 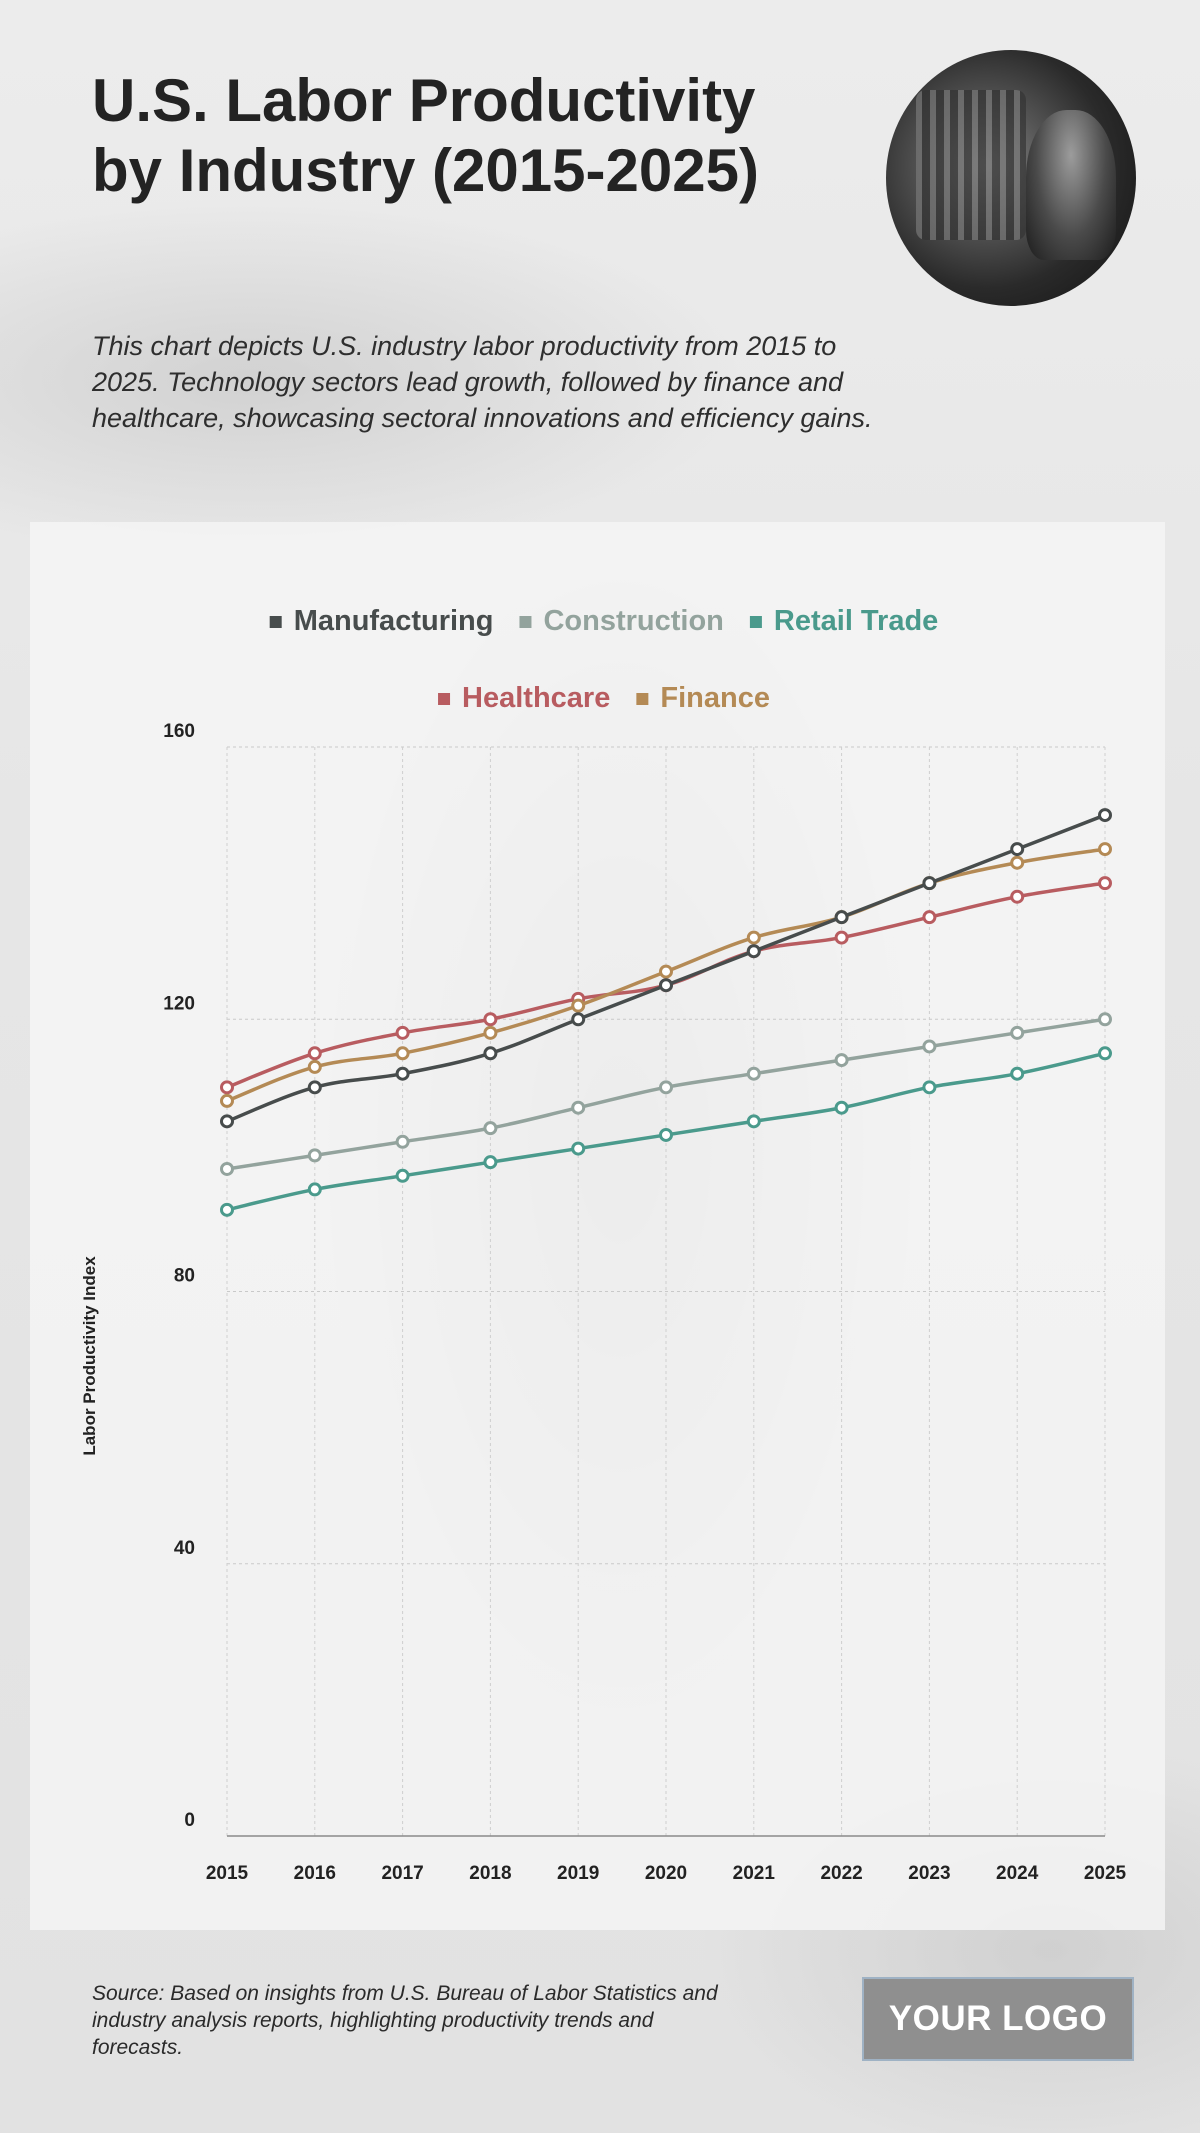 What do you see at coordinates (315, 1873) in the screenshot?
I see `x-tick-label: 2016` at bounding box center [315, 1873].